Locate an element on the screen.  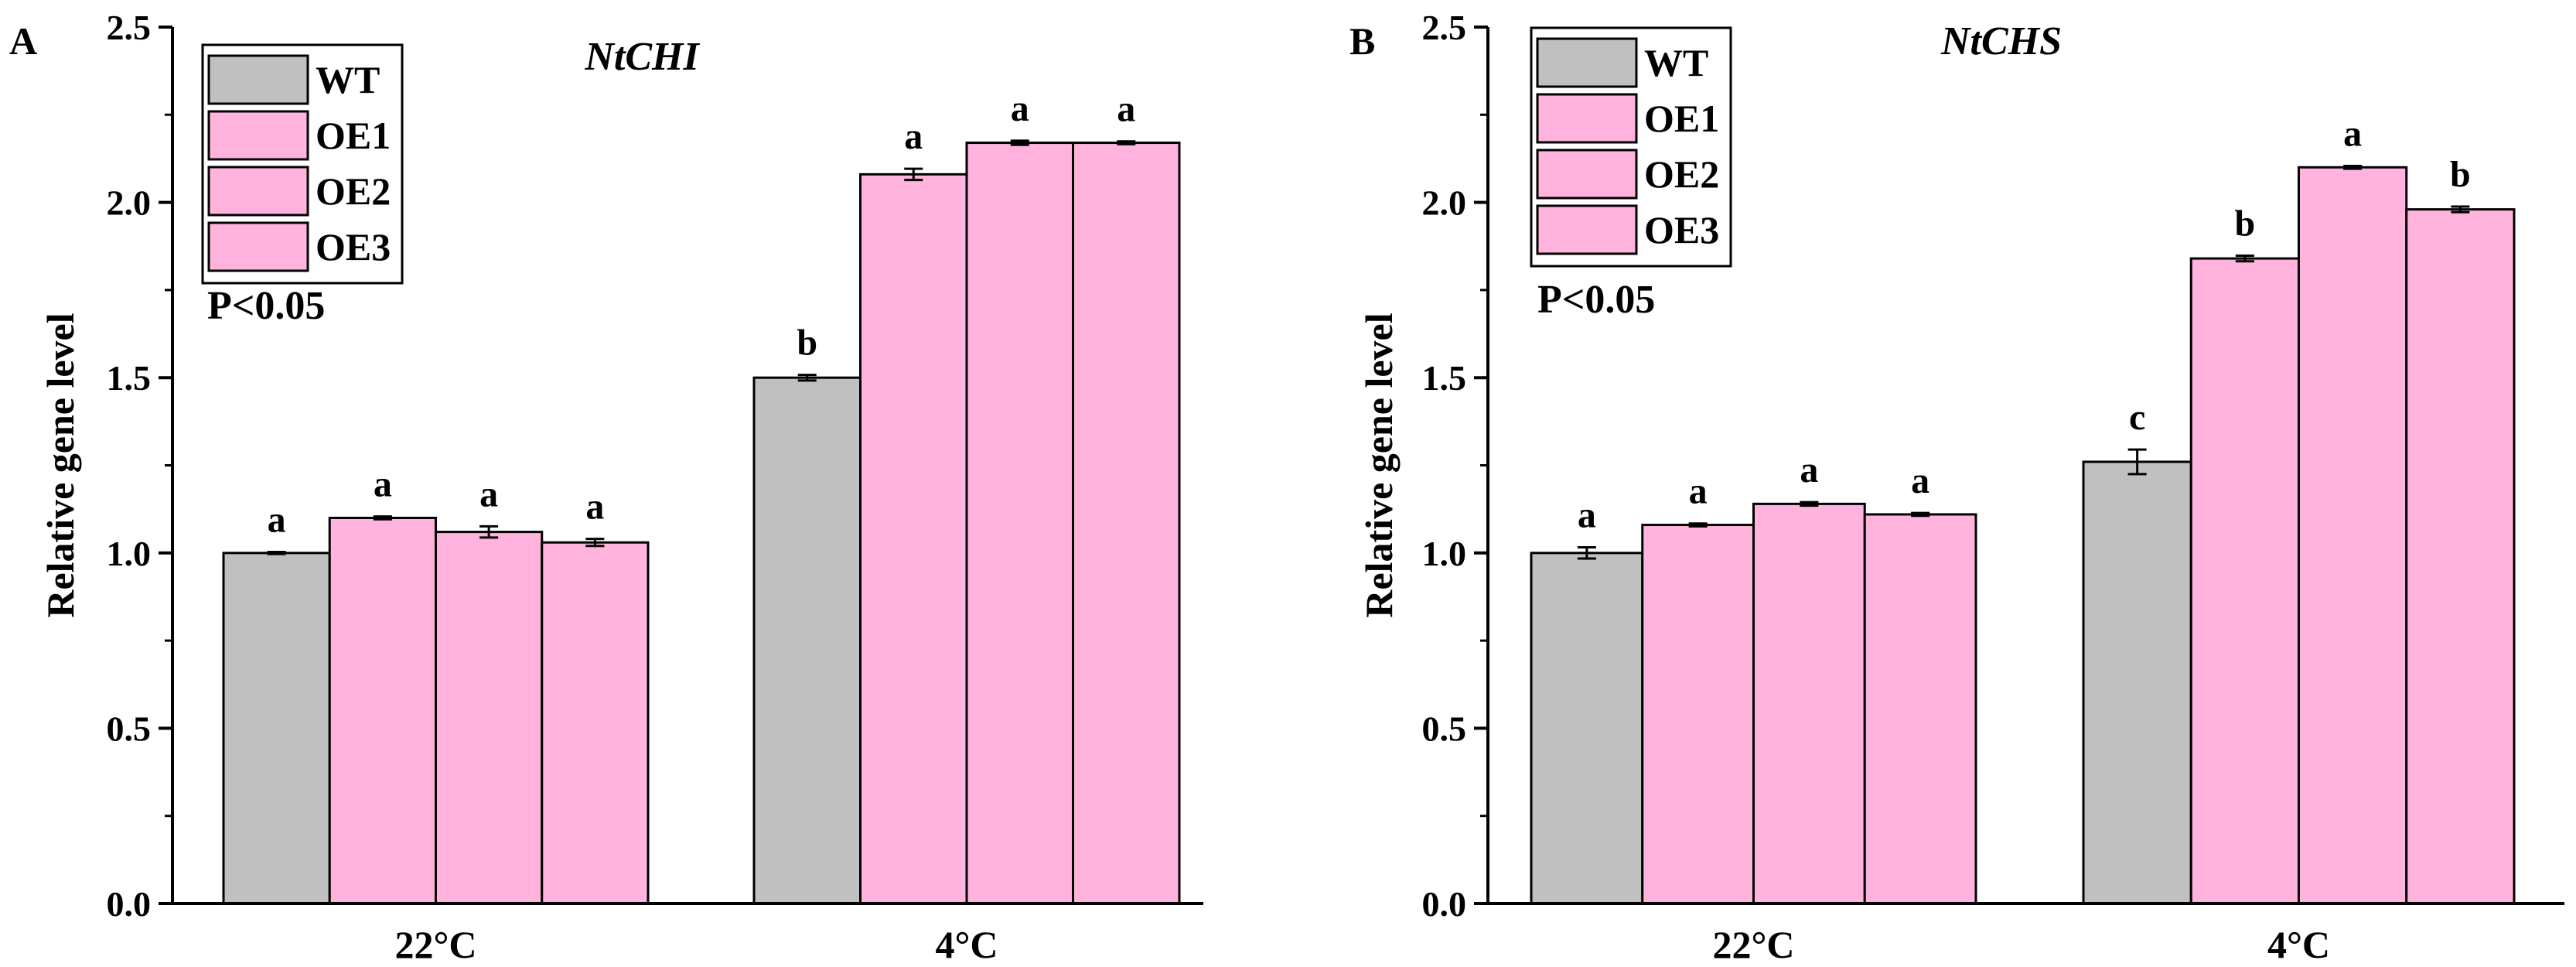
chart-title: NtCHS is located at coordinates (2001, 41).